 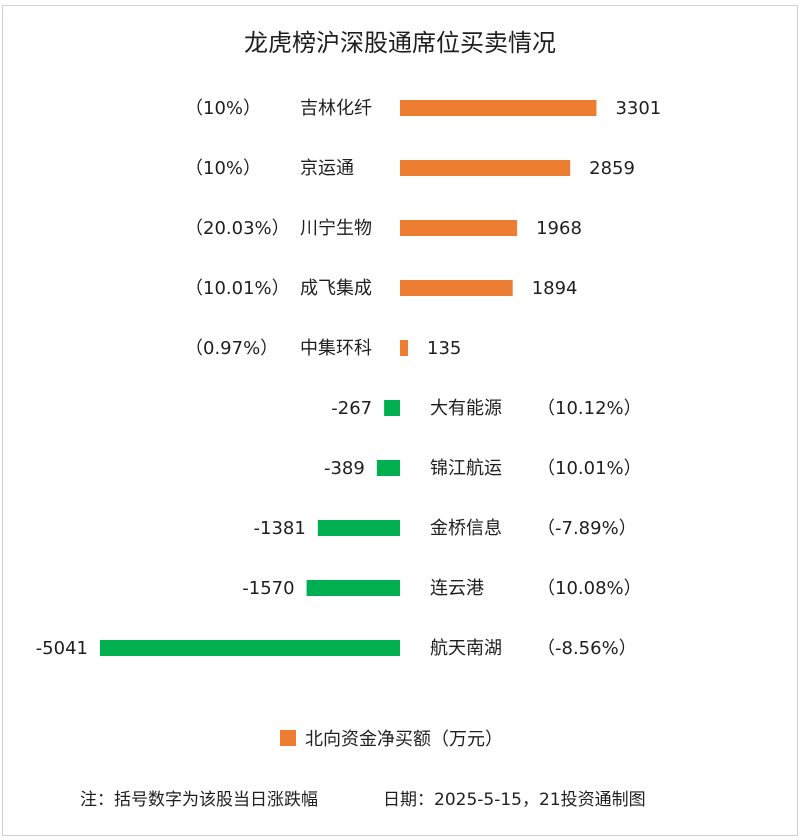 I want to click on chart-row-2: 2859 京运通 （10%）, so click(x=410, y=168).